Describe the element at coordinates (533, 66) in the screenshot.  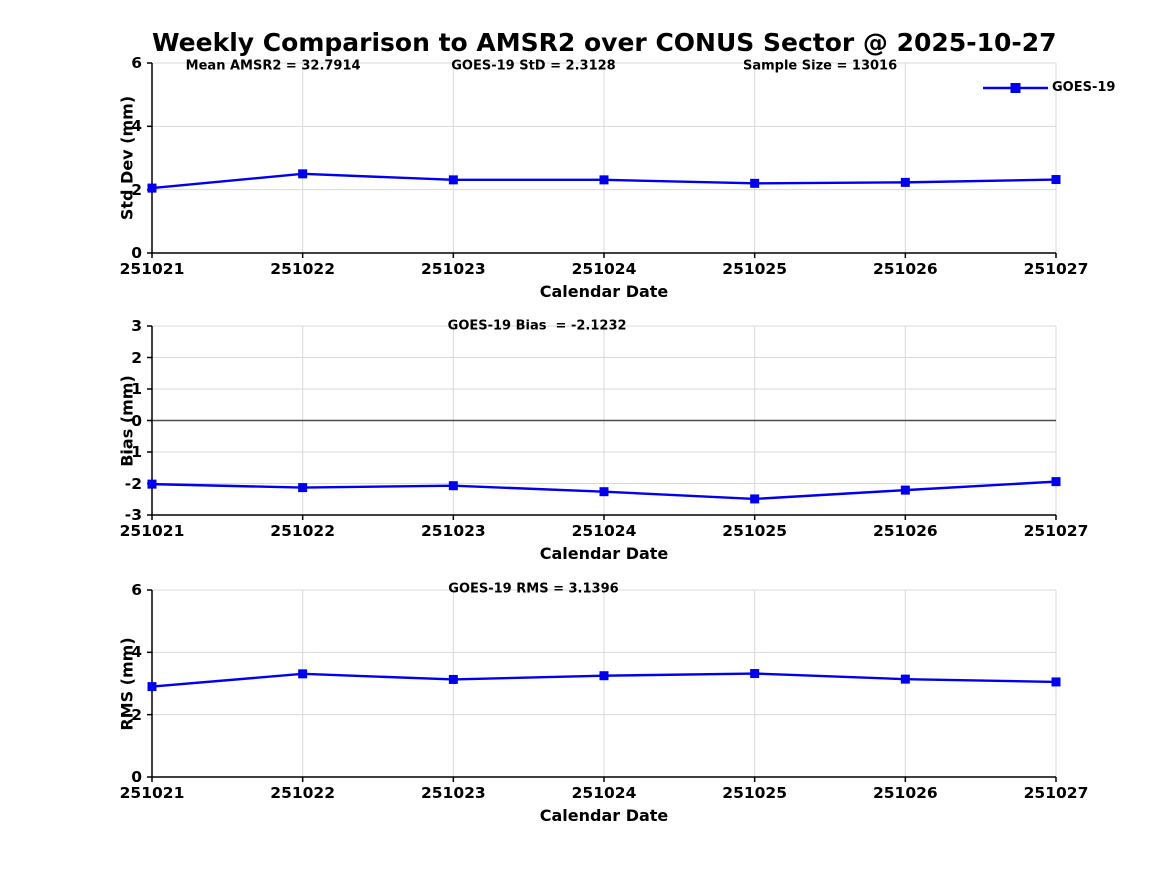
I see `annotation-std-dev-1: GOES-19 StD = 2.3128` at that location.